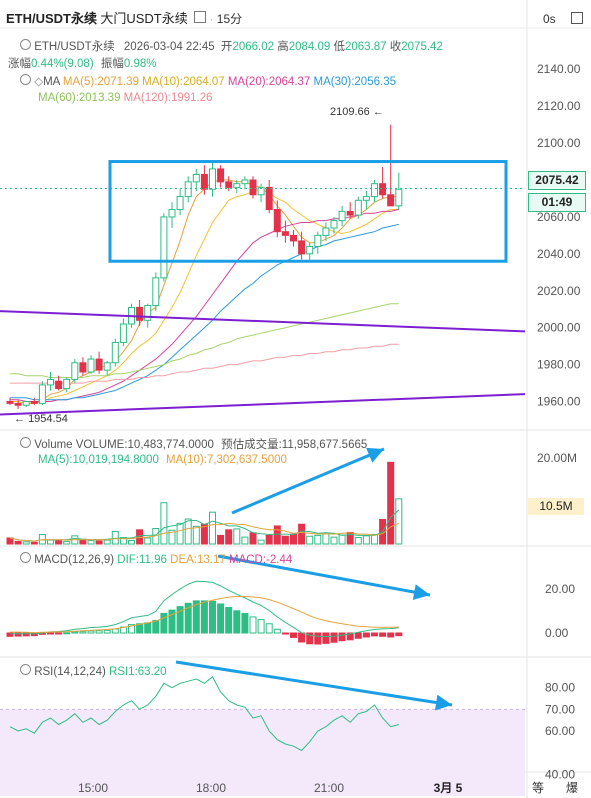 The height and width of the screenshot is (798, 591). What do you see at coordinates (443, 702) in the screenshot?
I see `rsi-arrow-head` at bounding box center [443, 702].